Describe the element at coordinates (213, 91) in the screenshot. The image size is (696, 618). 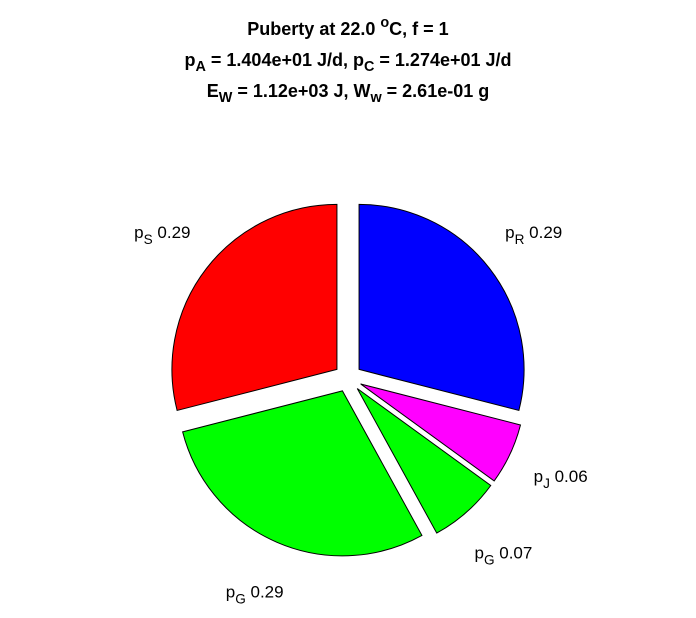
I see `text-part: E` at that location.